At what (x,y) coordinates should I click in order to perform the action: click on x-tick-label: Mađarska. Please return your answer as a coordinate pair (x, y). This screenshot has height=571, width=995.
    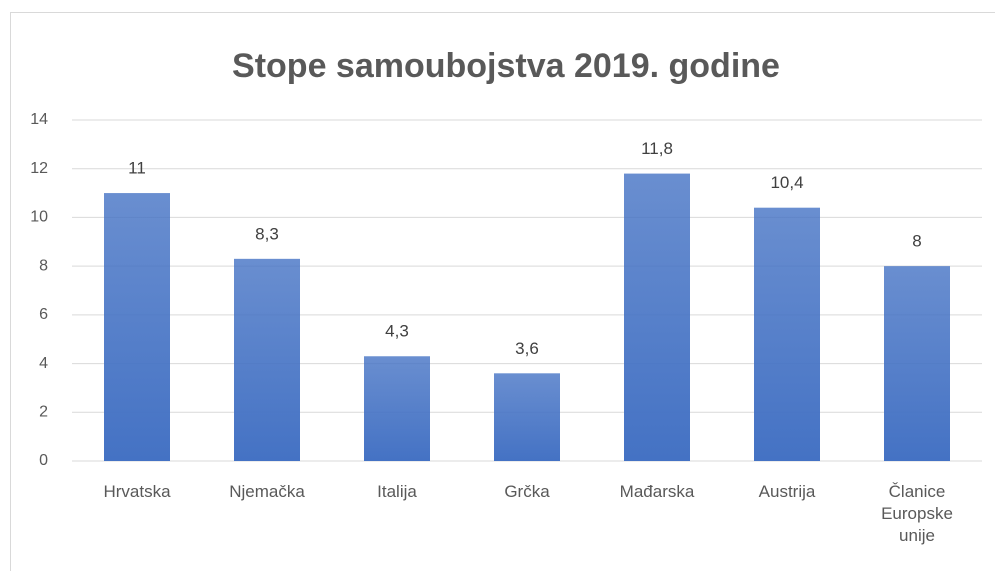
    Looking at the image, I should click on (657, 491).